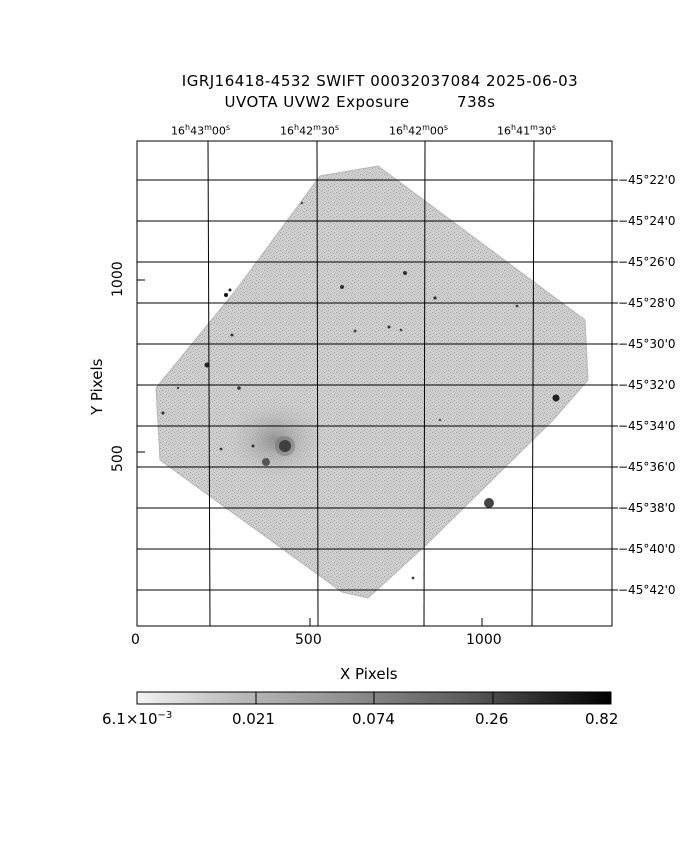 This screenshot has width=680, height=850. I want to click on dec-tick-4: −45°28'0, so click(647, 303).